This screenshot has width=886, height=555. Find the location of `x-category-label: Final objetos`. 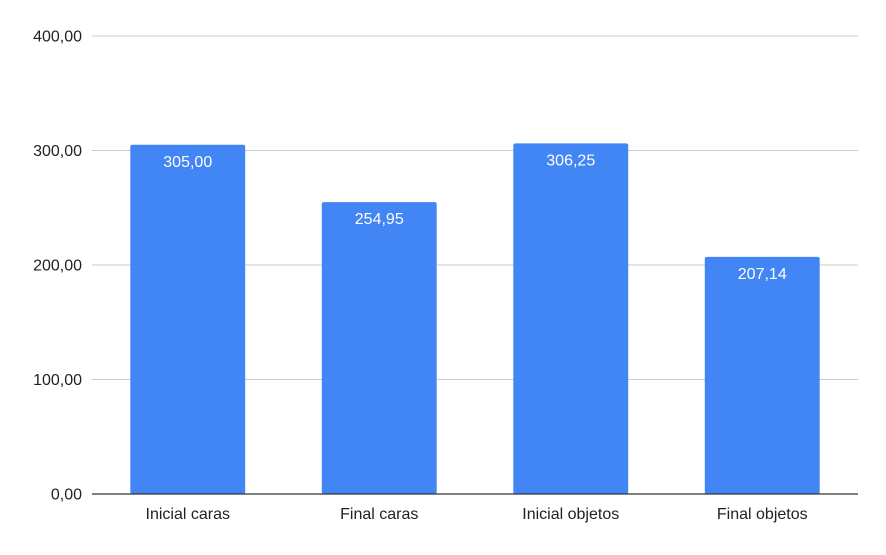

x-category-label: Final objetos is located at coordinates (762, 514).